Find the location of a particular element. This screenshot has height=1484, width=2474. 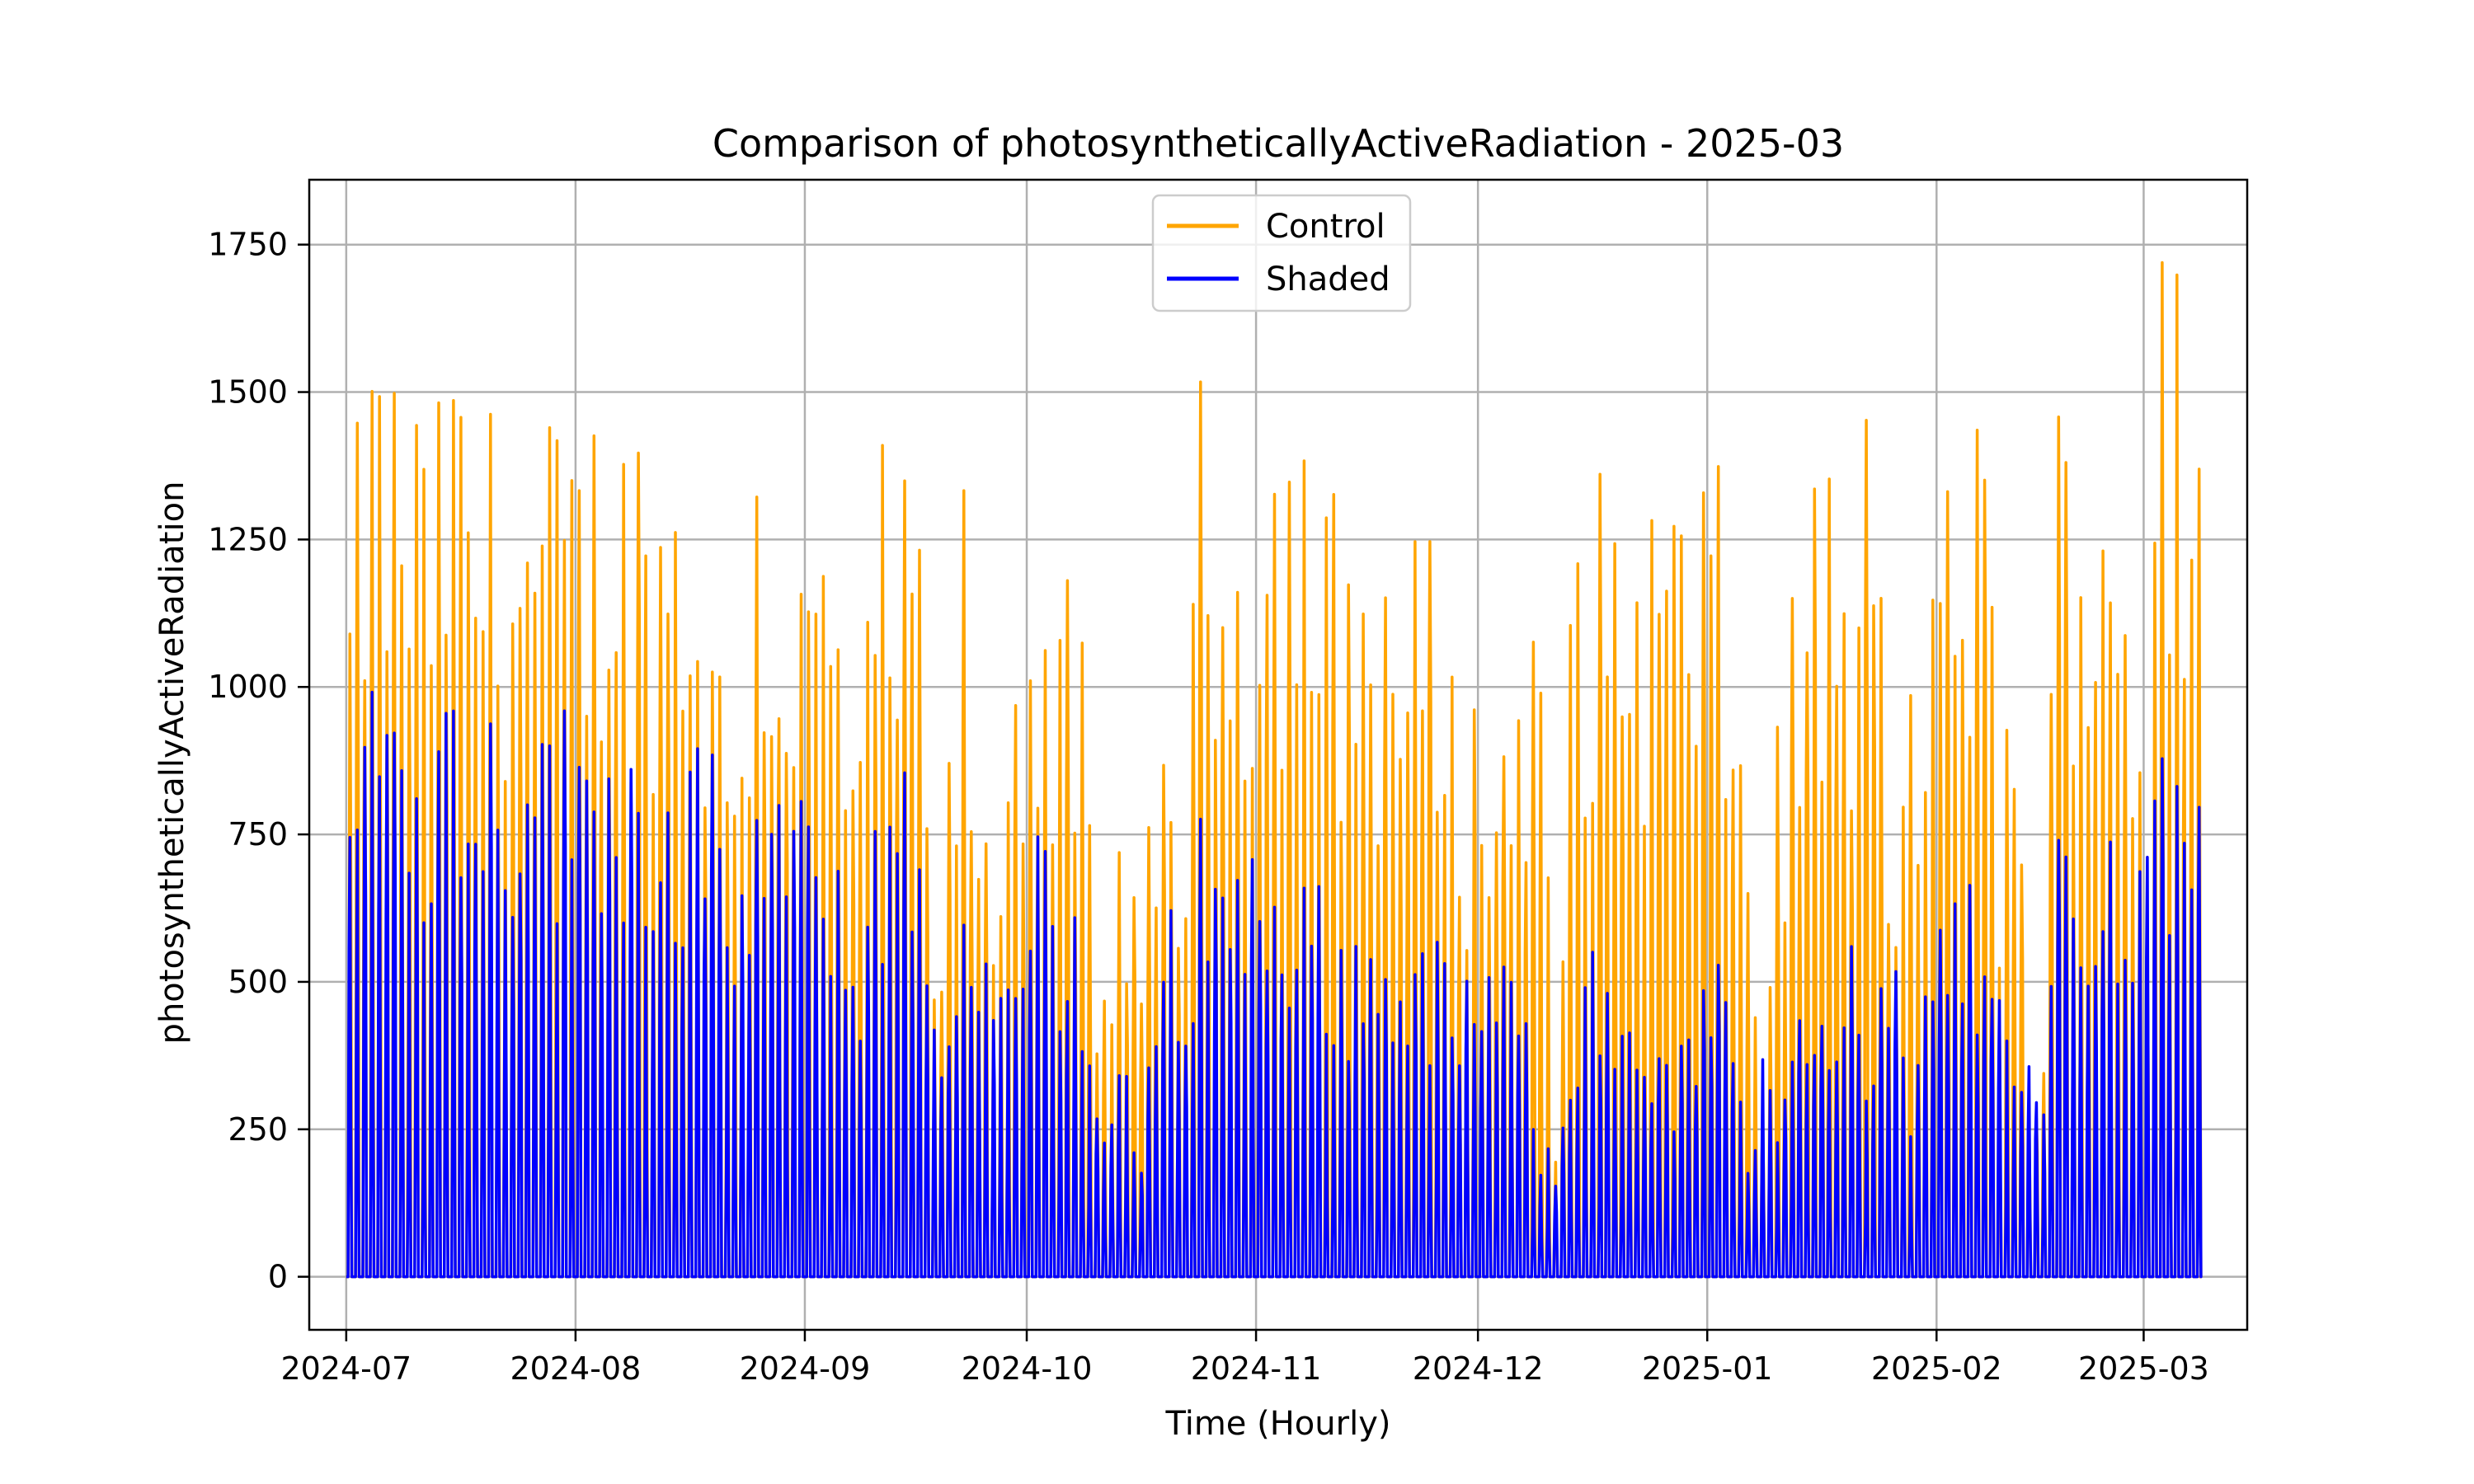

legend-label-control: Control is located at coordinates (1325, 227).